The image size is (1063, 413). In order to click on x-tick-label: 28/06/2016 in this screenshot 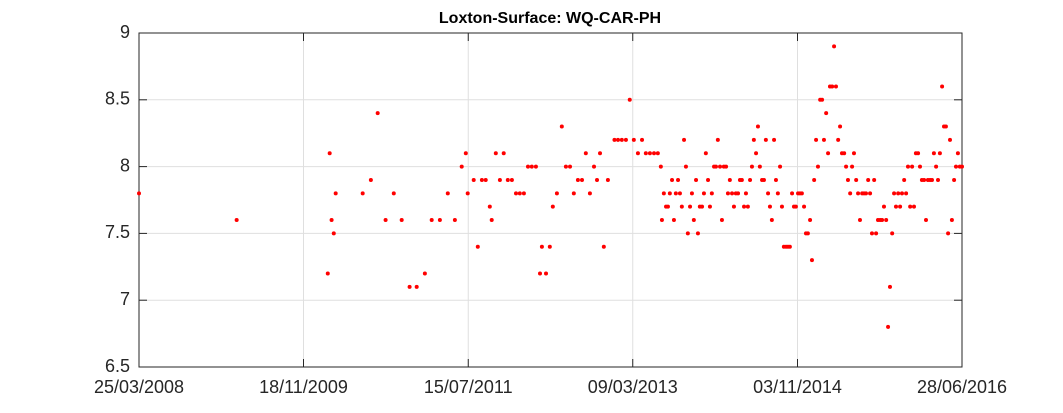, I will do `click(962, 387)`.